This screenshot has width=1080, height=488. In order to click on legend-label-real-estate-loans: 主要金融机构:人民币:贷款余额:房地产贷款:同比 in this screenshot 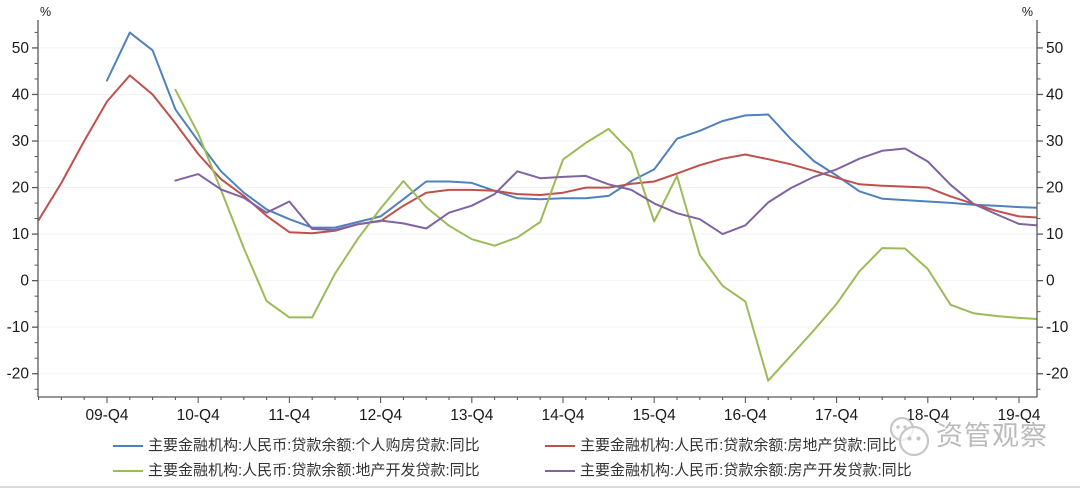, I will do `click(738, 445)`.